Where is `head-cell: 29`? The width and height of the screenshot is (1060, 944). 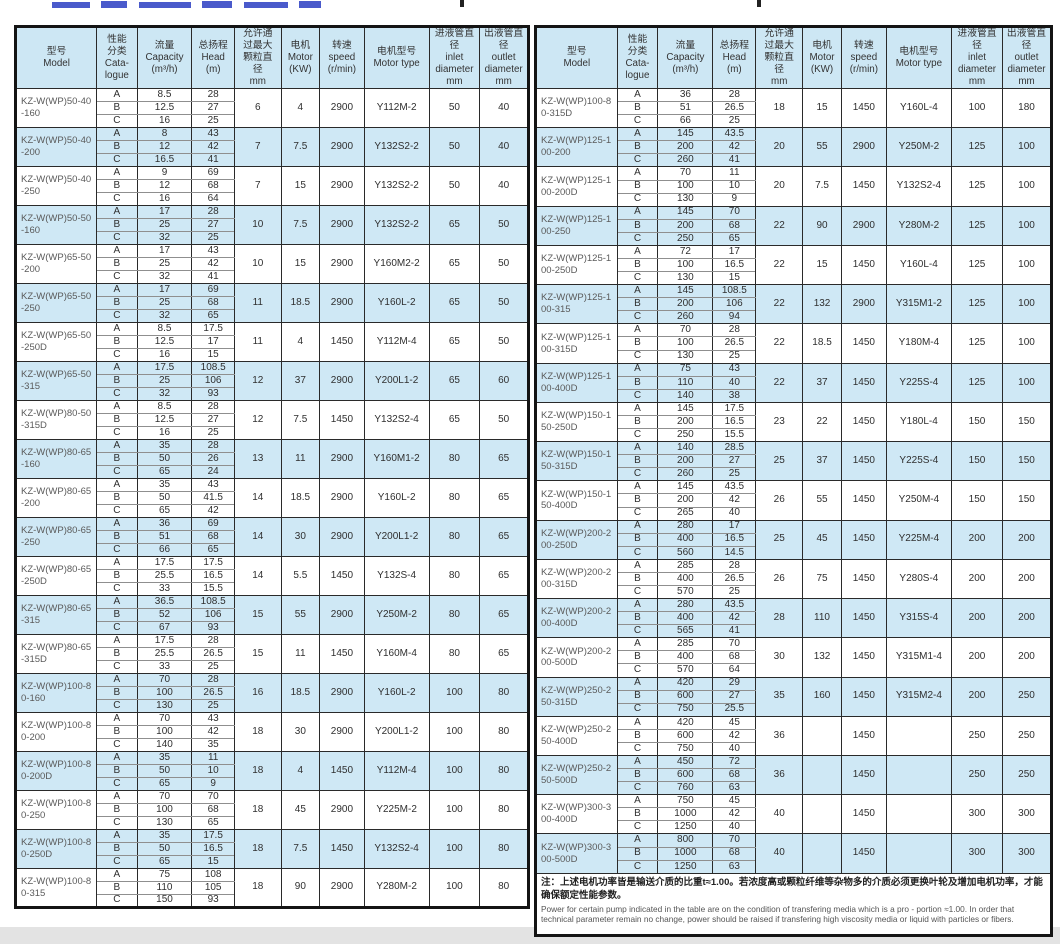 head-cell: 29 is located at coordinates (734, 684).